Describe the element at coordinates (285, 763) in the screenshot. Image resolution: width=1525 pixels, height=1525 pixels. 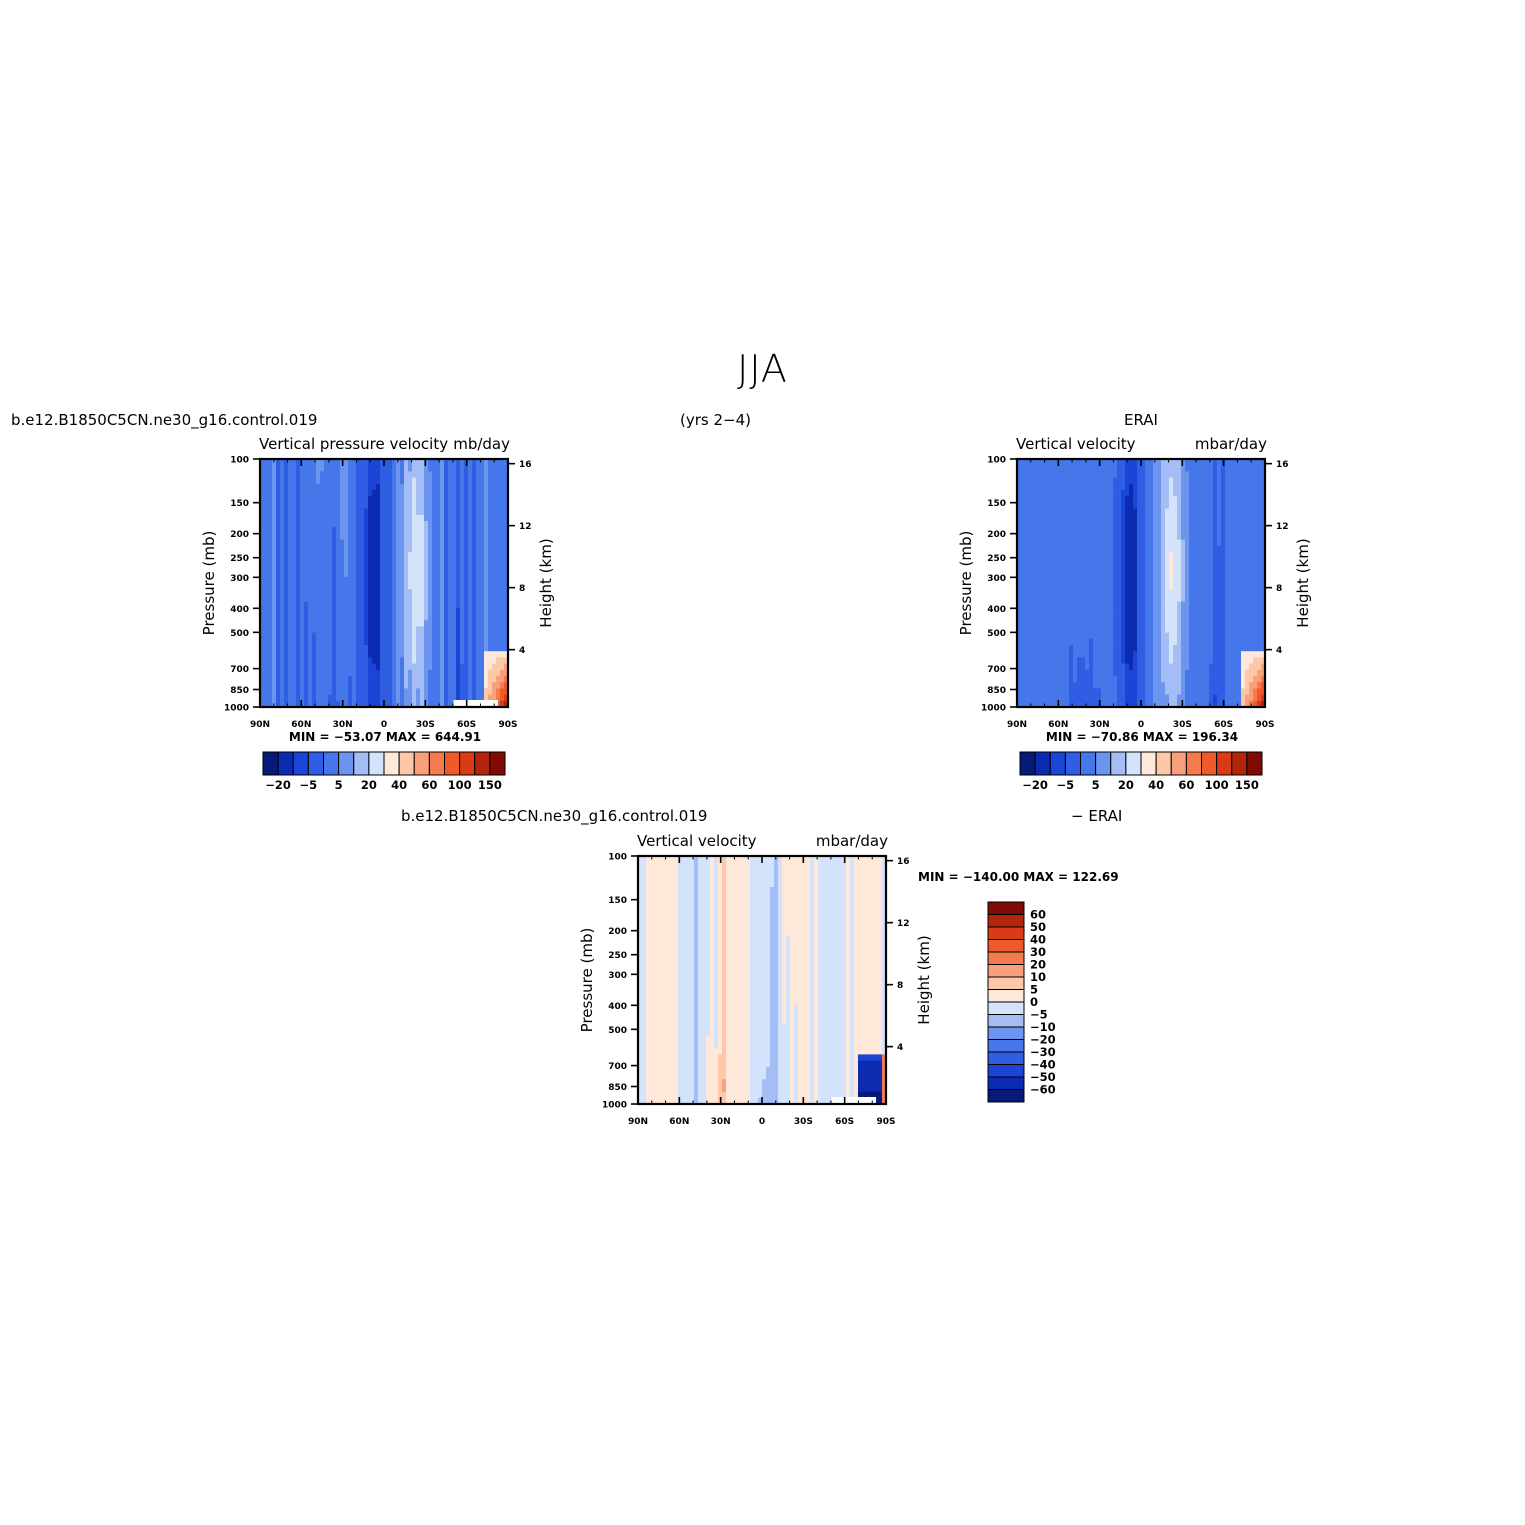
I see `colorbar-swatch` at that location.